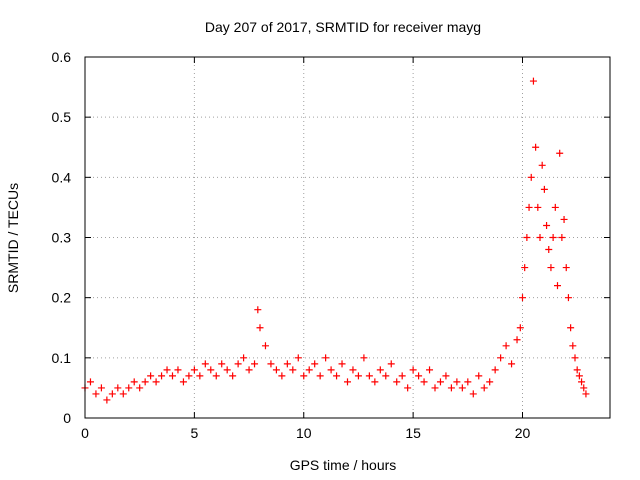 The height and width of the screenshot is (480, 640). Describe the element at coordinates (523, 433) in the screenshot. I see `x-tick-label: 20` at that location.